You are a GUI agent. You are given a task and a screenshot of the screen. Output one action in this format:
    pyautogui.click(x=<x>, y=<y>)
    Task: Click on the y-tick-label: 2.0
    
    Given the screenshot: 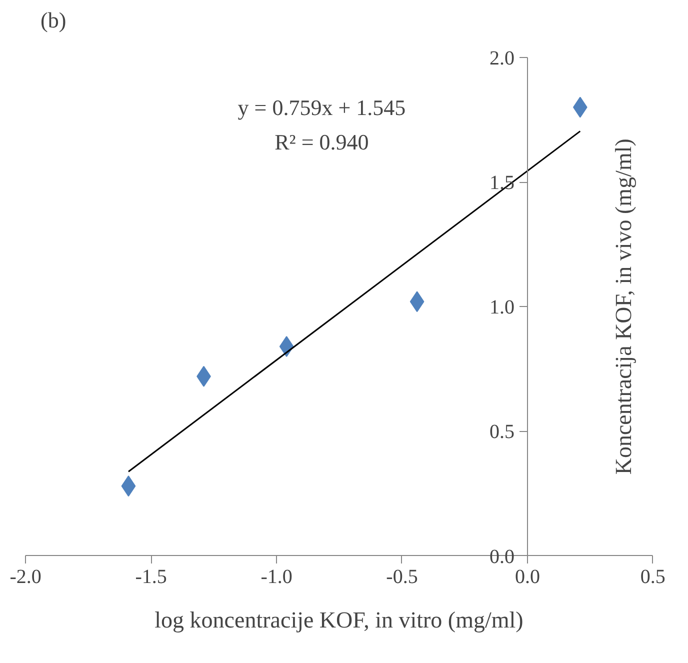 What is the action you would take?
    pyautogui.click(x=501, y=58)
    